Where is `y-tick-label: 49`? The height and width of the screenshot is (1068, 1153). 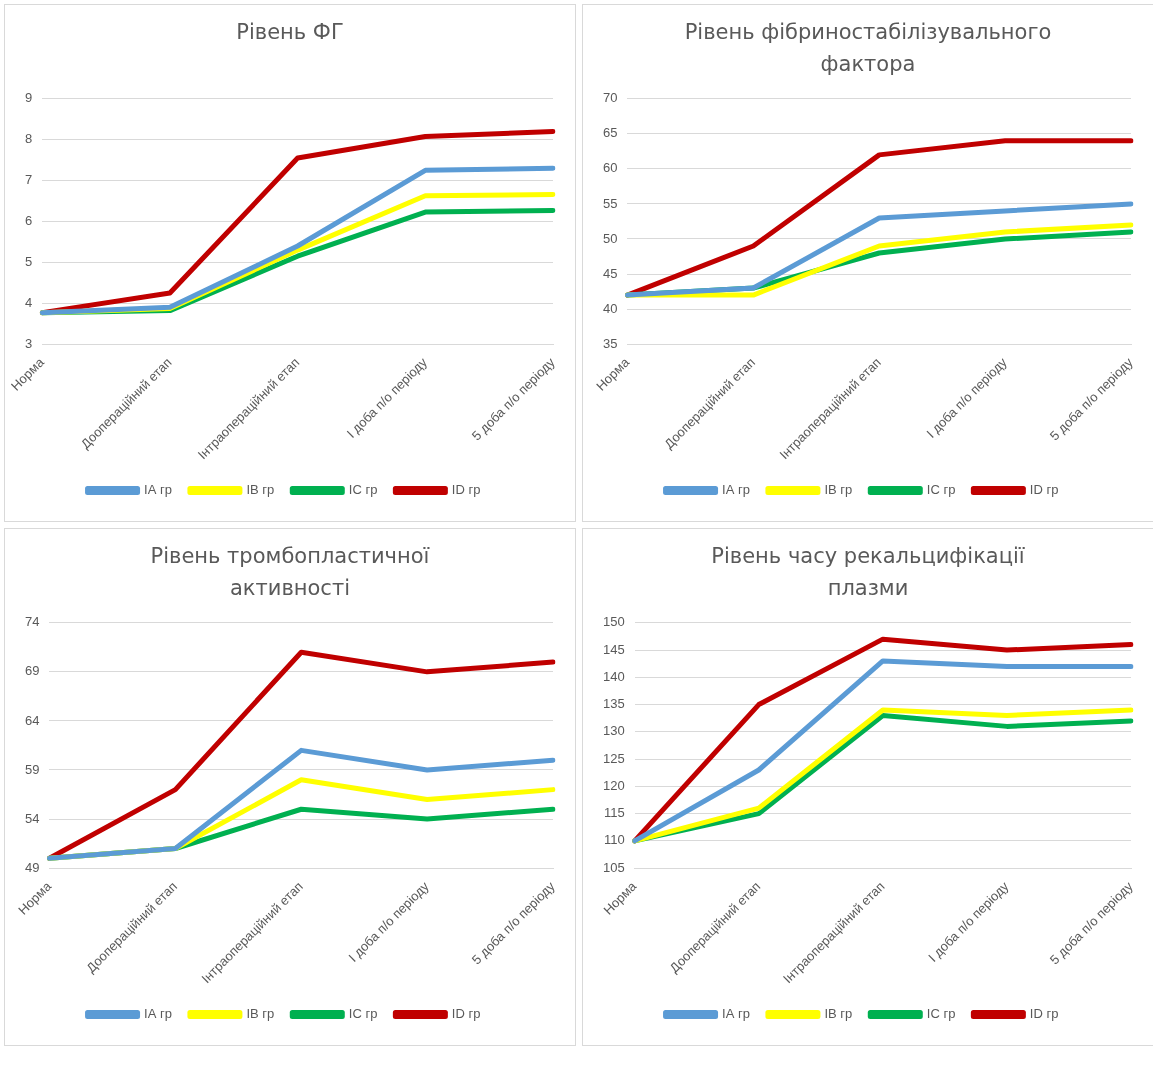
y-tick-label: 49 is located at coordinates (32, 867).